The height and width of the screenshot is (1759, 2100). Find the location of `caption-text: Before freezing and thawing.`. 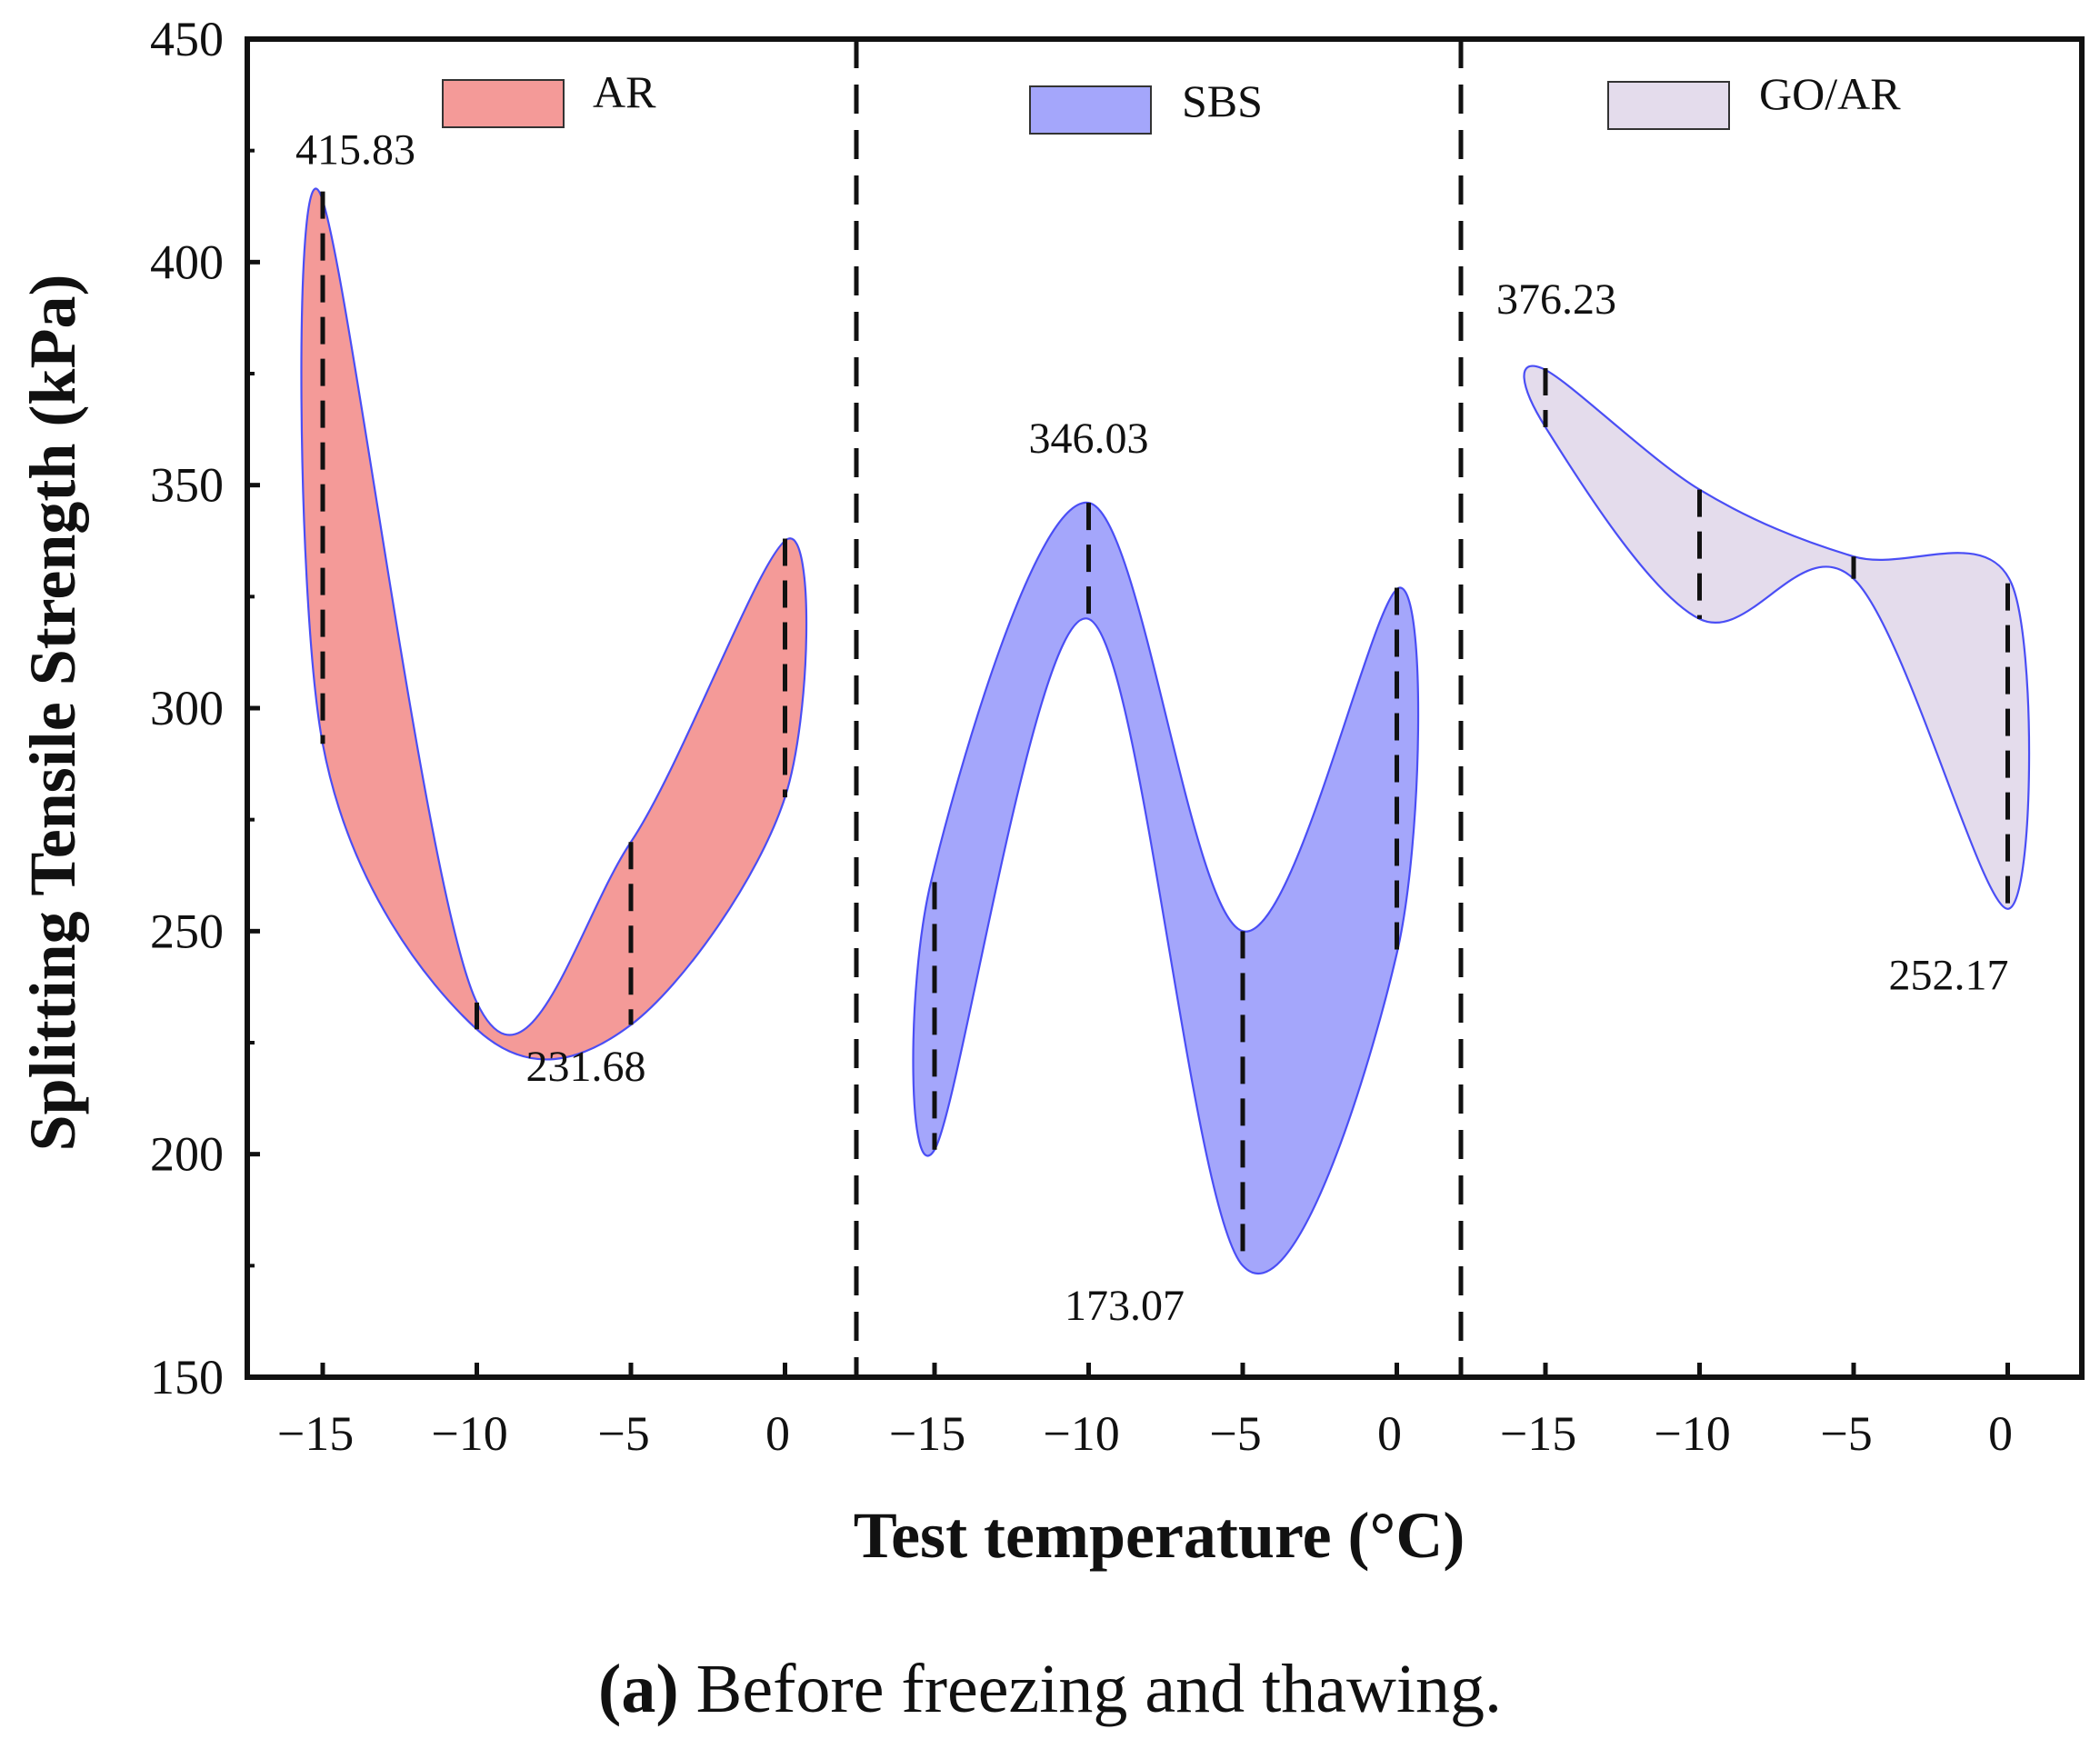

caption-text: Before freezing and thawing. is located at coordinates (1090, 1689).